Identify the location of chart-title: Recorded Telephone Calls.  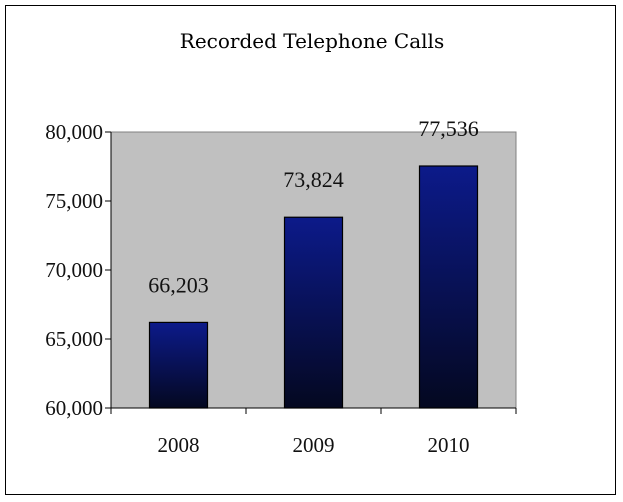
(312, 41).